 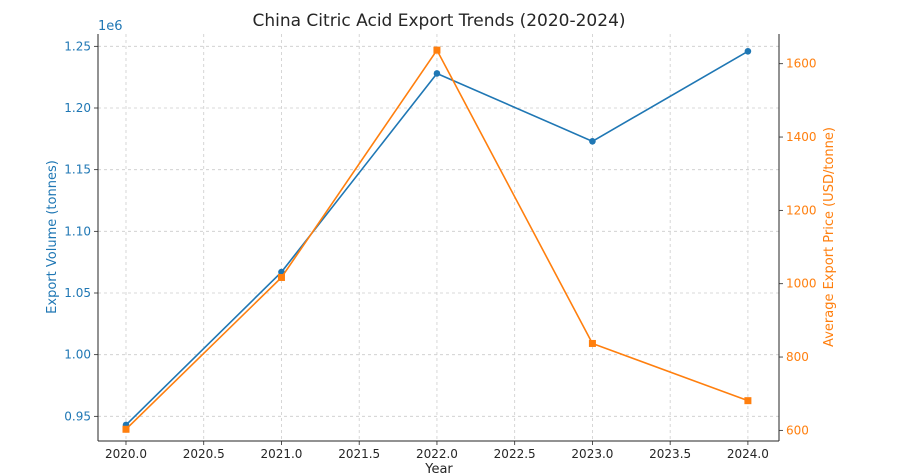 What do you see at coordinates (801, 284) in the screenshot?
I see `right-tick-label: 1000` at bounding box center [801, 284].